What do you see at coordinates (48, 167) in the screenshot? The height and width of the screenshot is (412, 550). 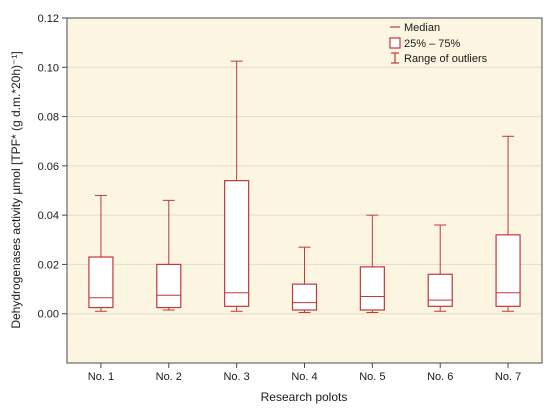 I see `y-tick-label: 0.06` at bounding box center [48, 167].